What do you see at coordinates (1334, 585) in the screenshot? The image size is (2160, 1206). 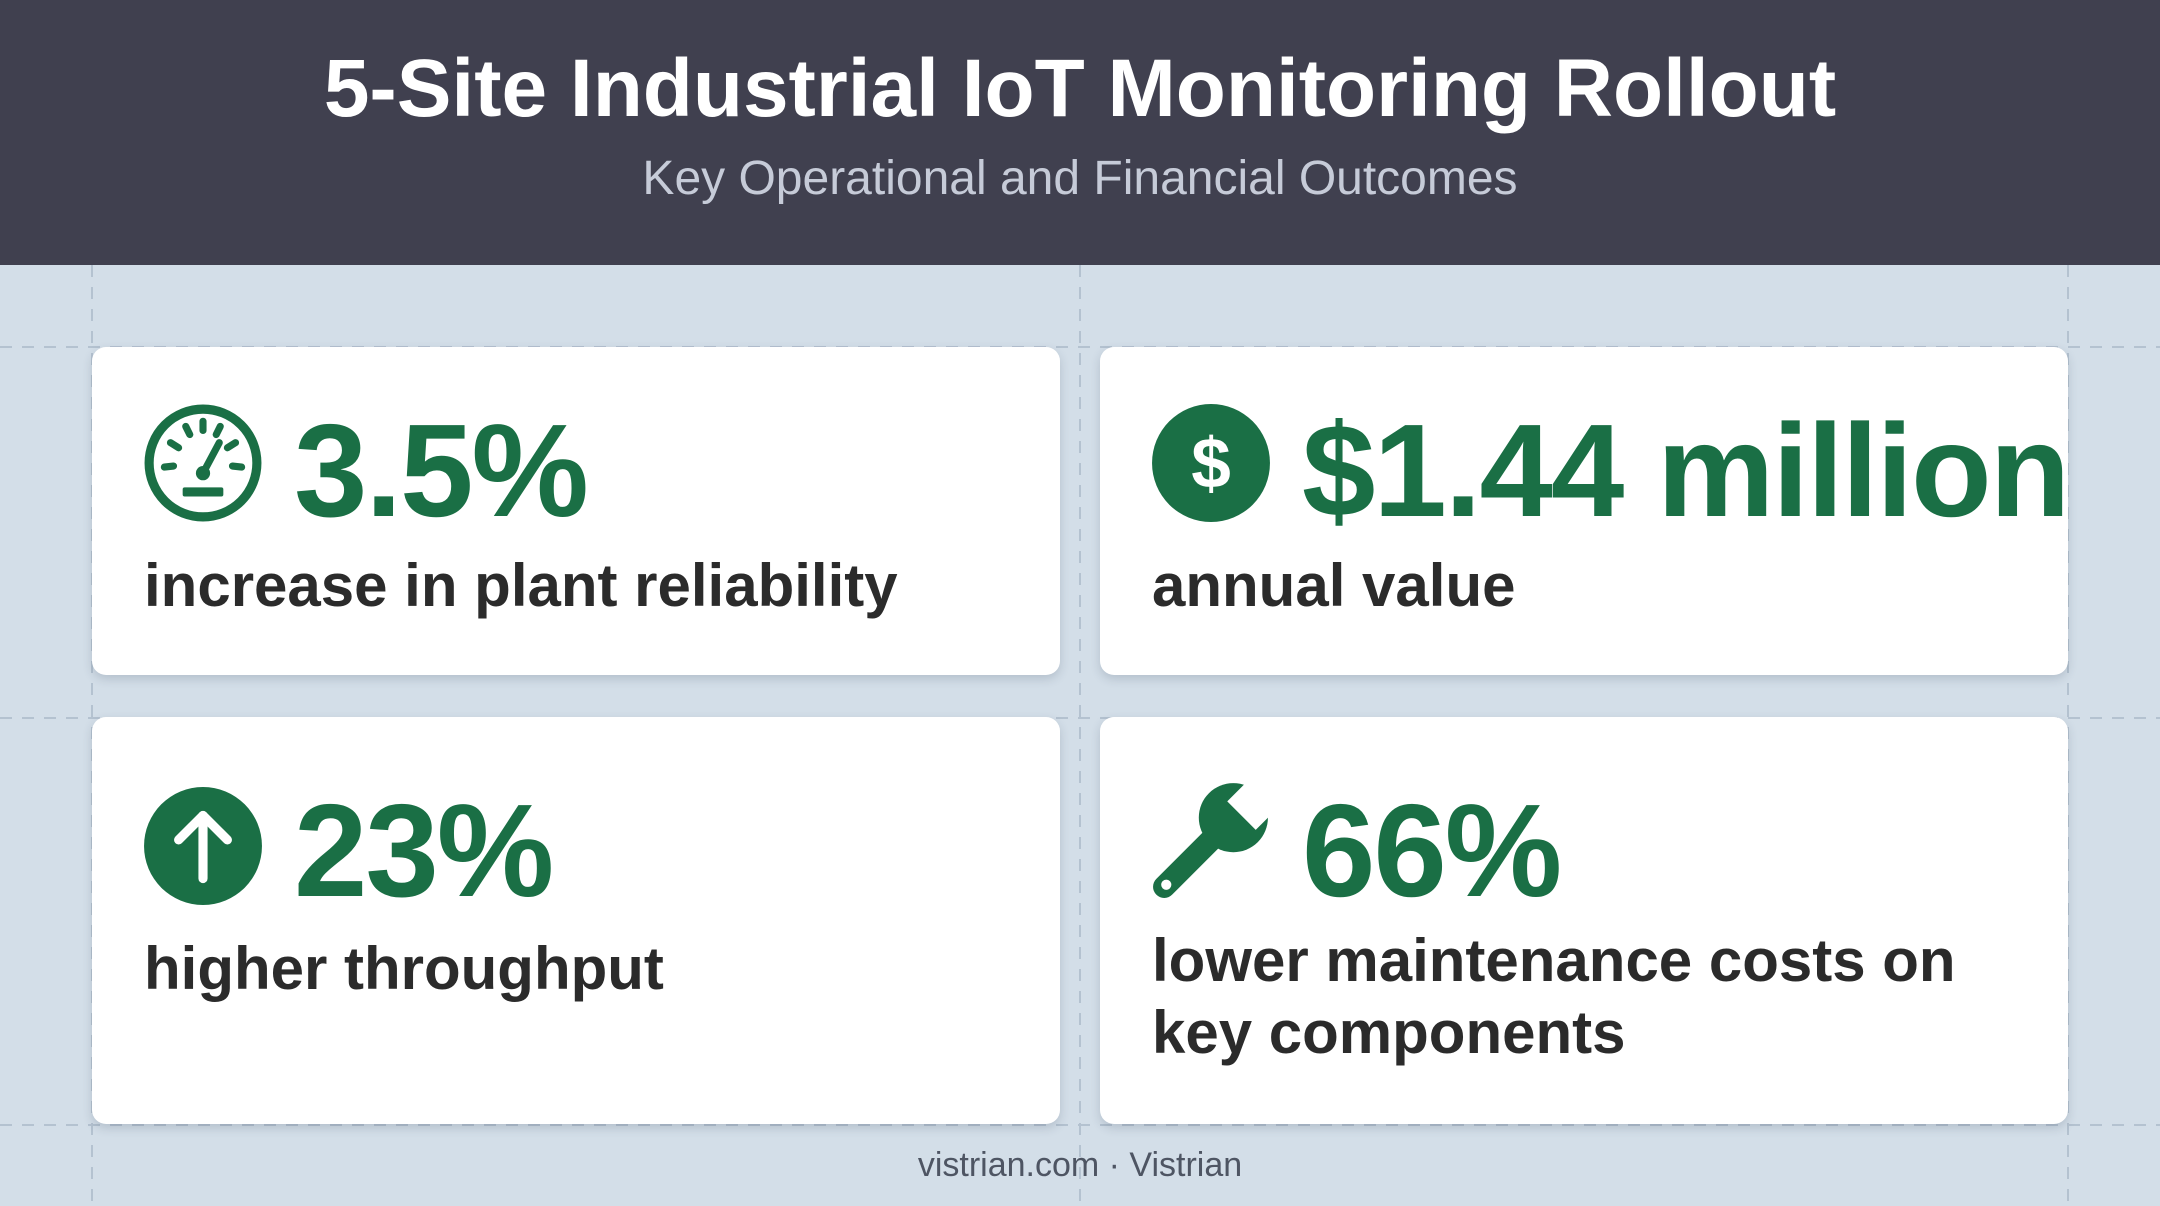 I see `stat-label: annual value` at bounding box center [1334, 585].